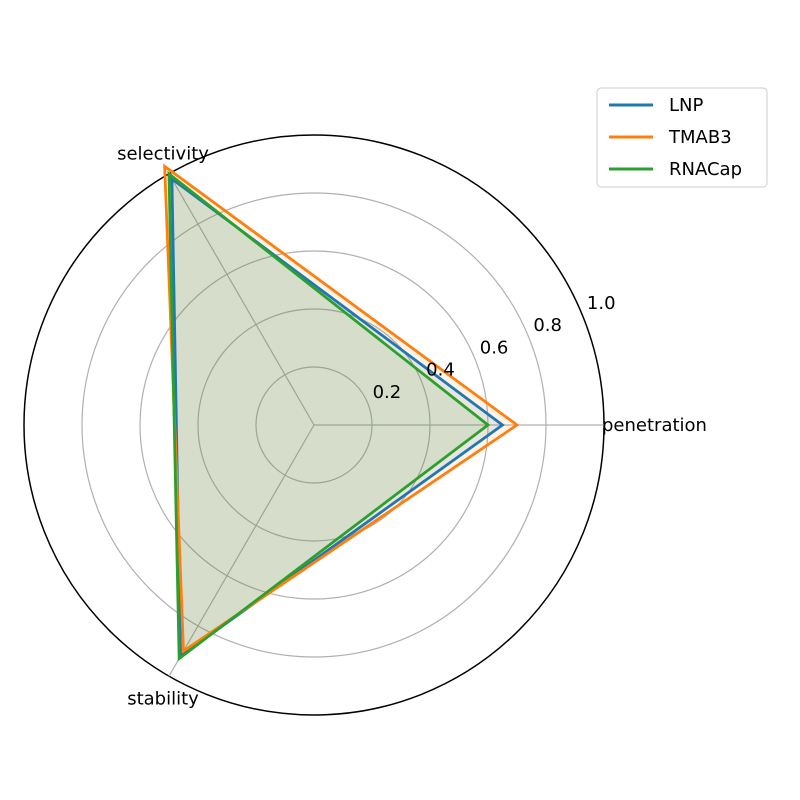 The height and width of the screenshot is (800, 800). Describe the element at coordinates (601, 303) in the screenshot. I see `r-tick-label: 1.0` at that location.